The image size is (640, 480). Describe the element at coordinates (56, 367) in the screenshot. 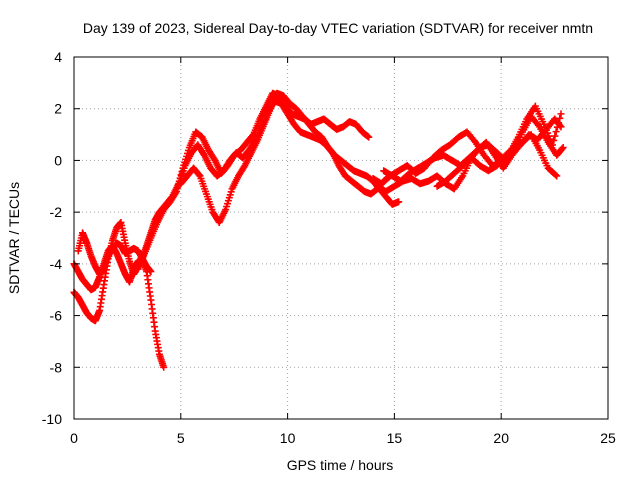

I see `y-tick-label: -8` at that location.